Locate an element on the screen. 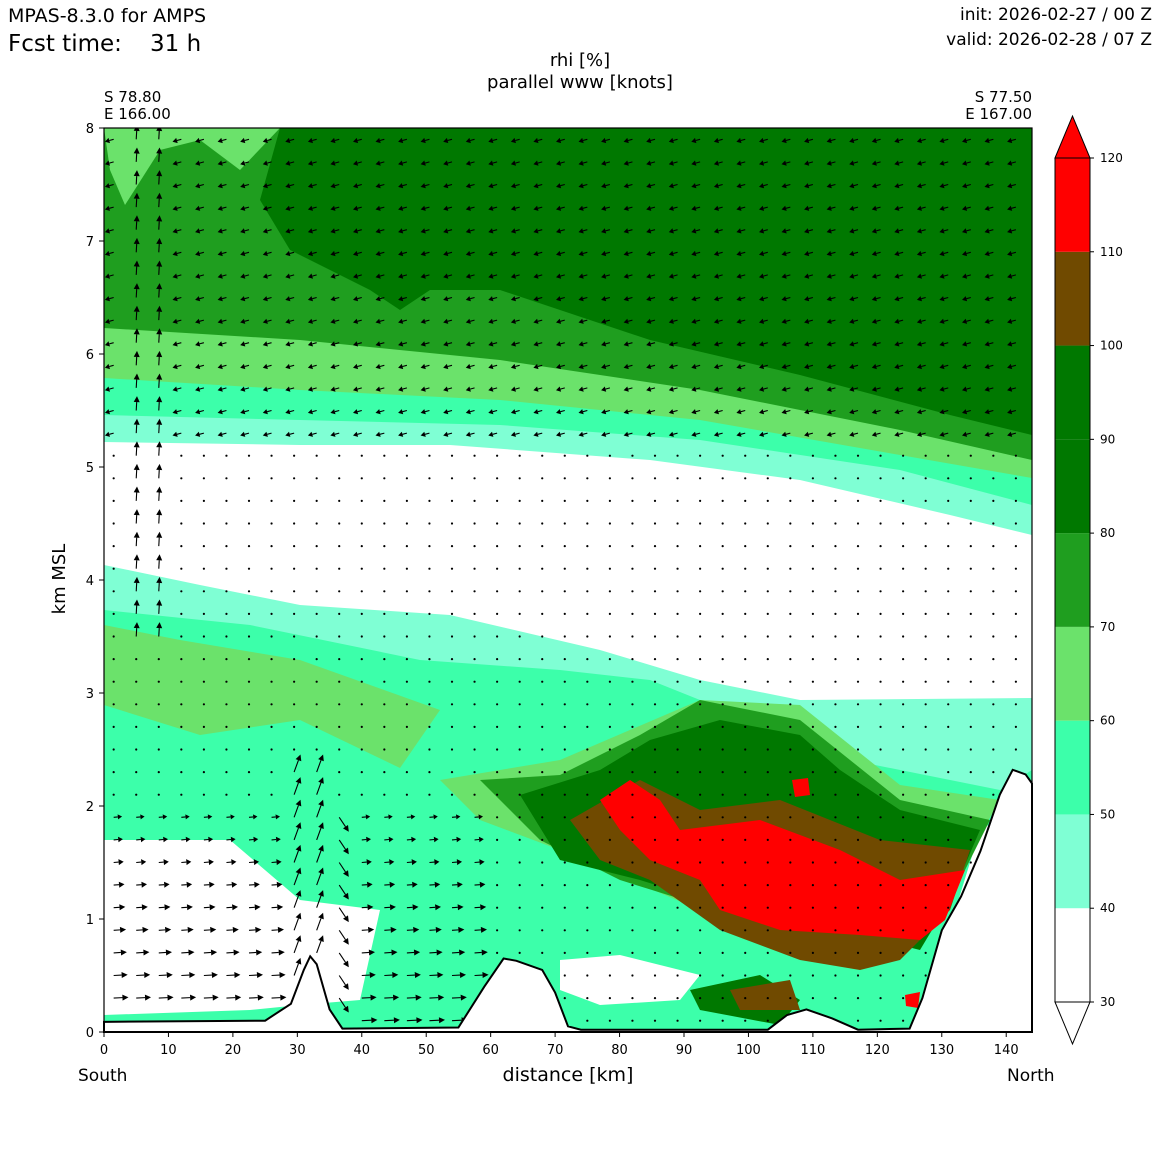 Image resolution: width=1160 pixels, height=1160 pixels. x-tick-label: 120 is located at coordinates (877, 1050).